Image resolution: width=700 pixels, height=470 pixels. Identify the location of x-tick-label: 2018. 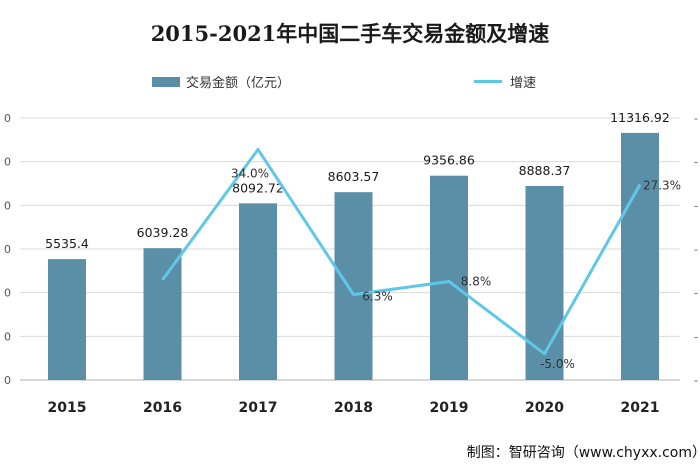
(353, 408).